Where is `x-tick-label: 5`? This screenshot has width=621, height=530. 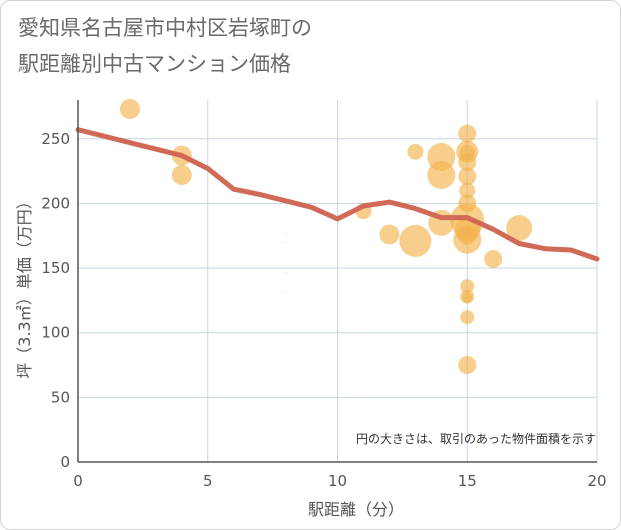
x-tick-label: 5 is located at coordinates (208, 481).